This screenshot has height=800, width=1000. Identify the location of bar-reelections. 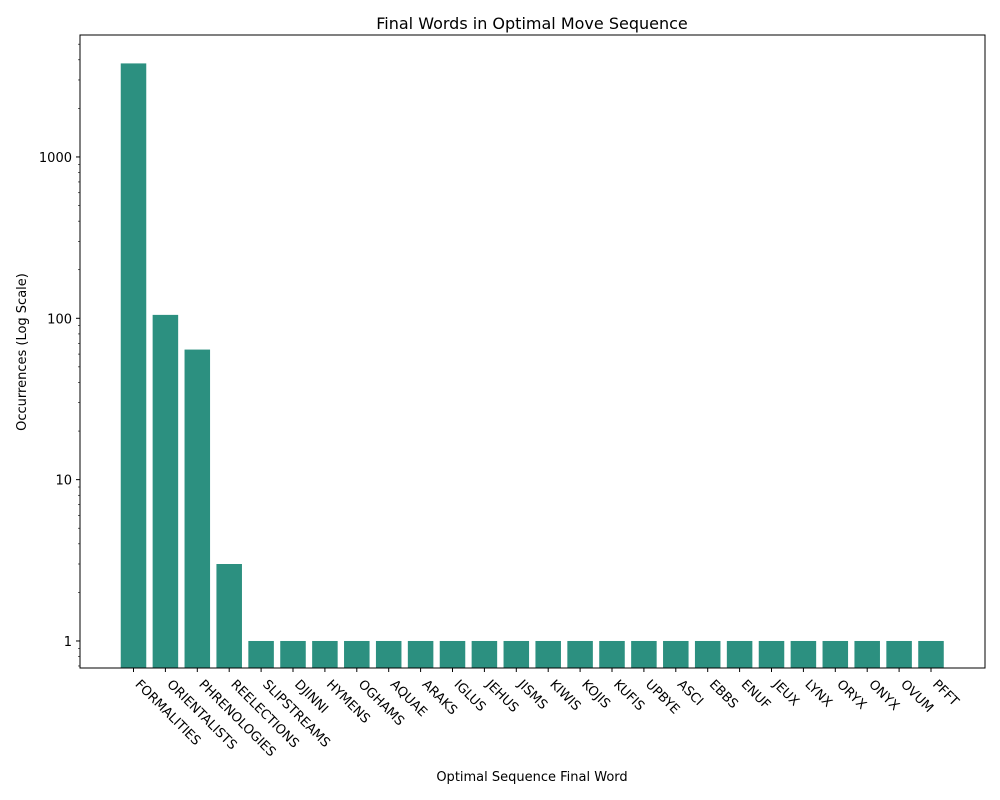
(229, 616).